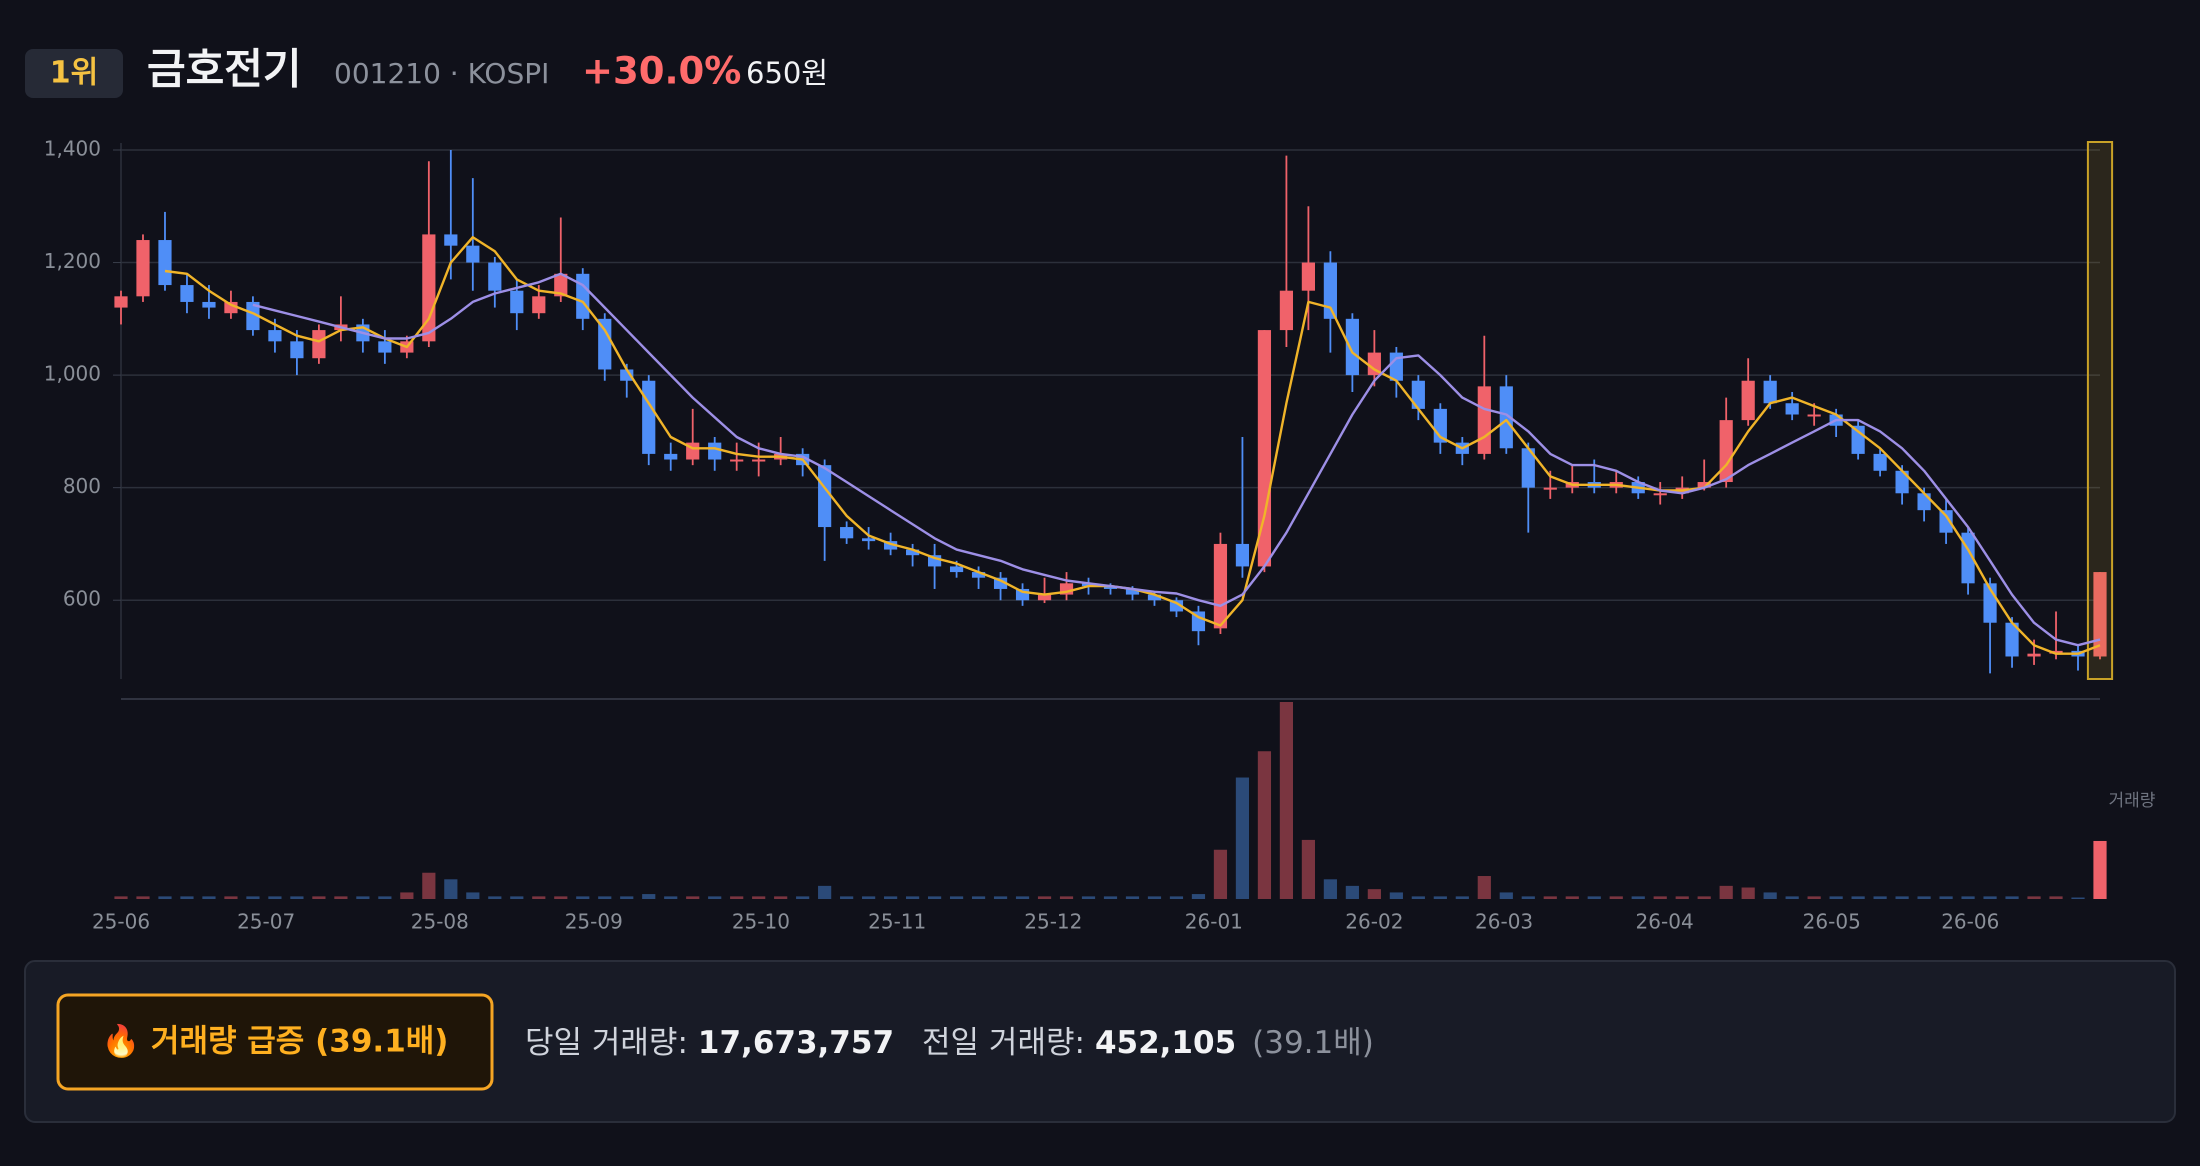  What do you see at coordinates (761, 922) in the screenshot?
I see `x-tick-label: 25-10` at bounding box center [761, 922].